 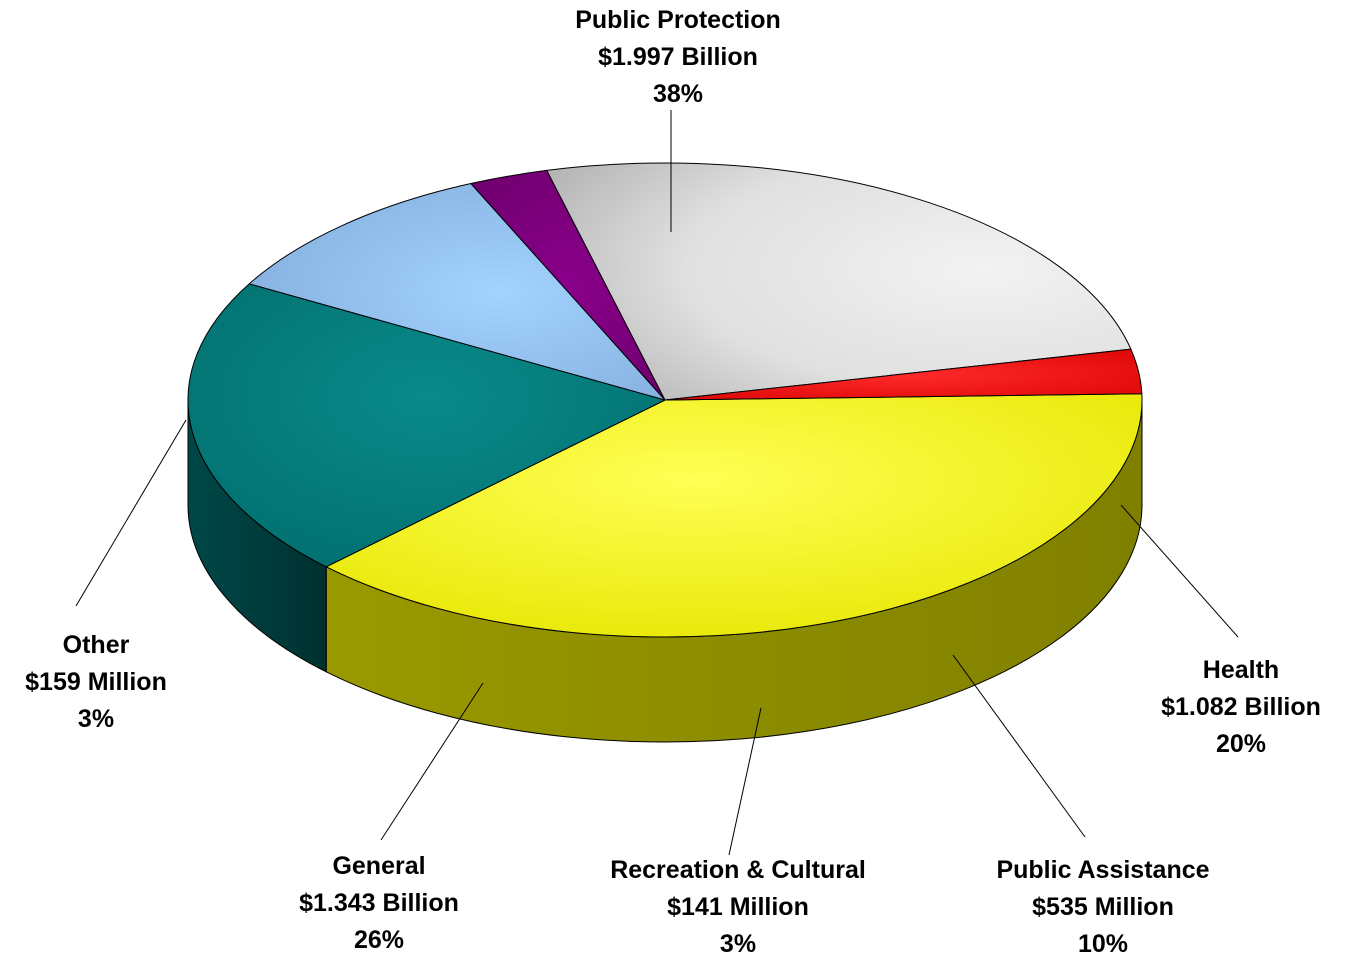 What do you see at coordinates (379, 866) in the screenshot?
I see `slice-name: General` at bounding box center [379, 866].